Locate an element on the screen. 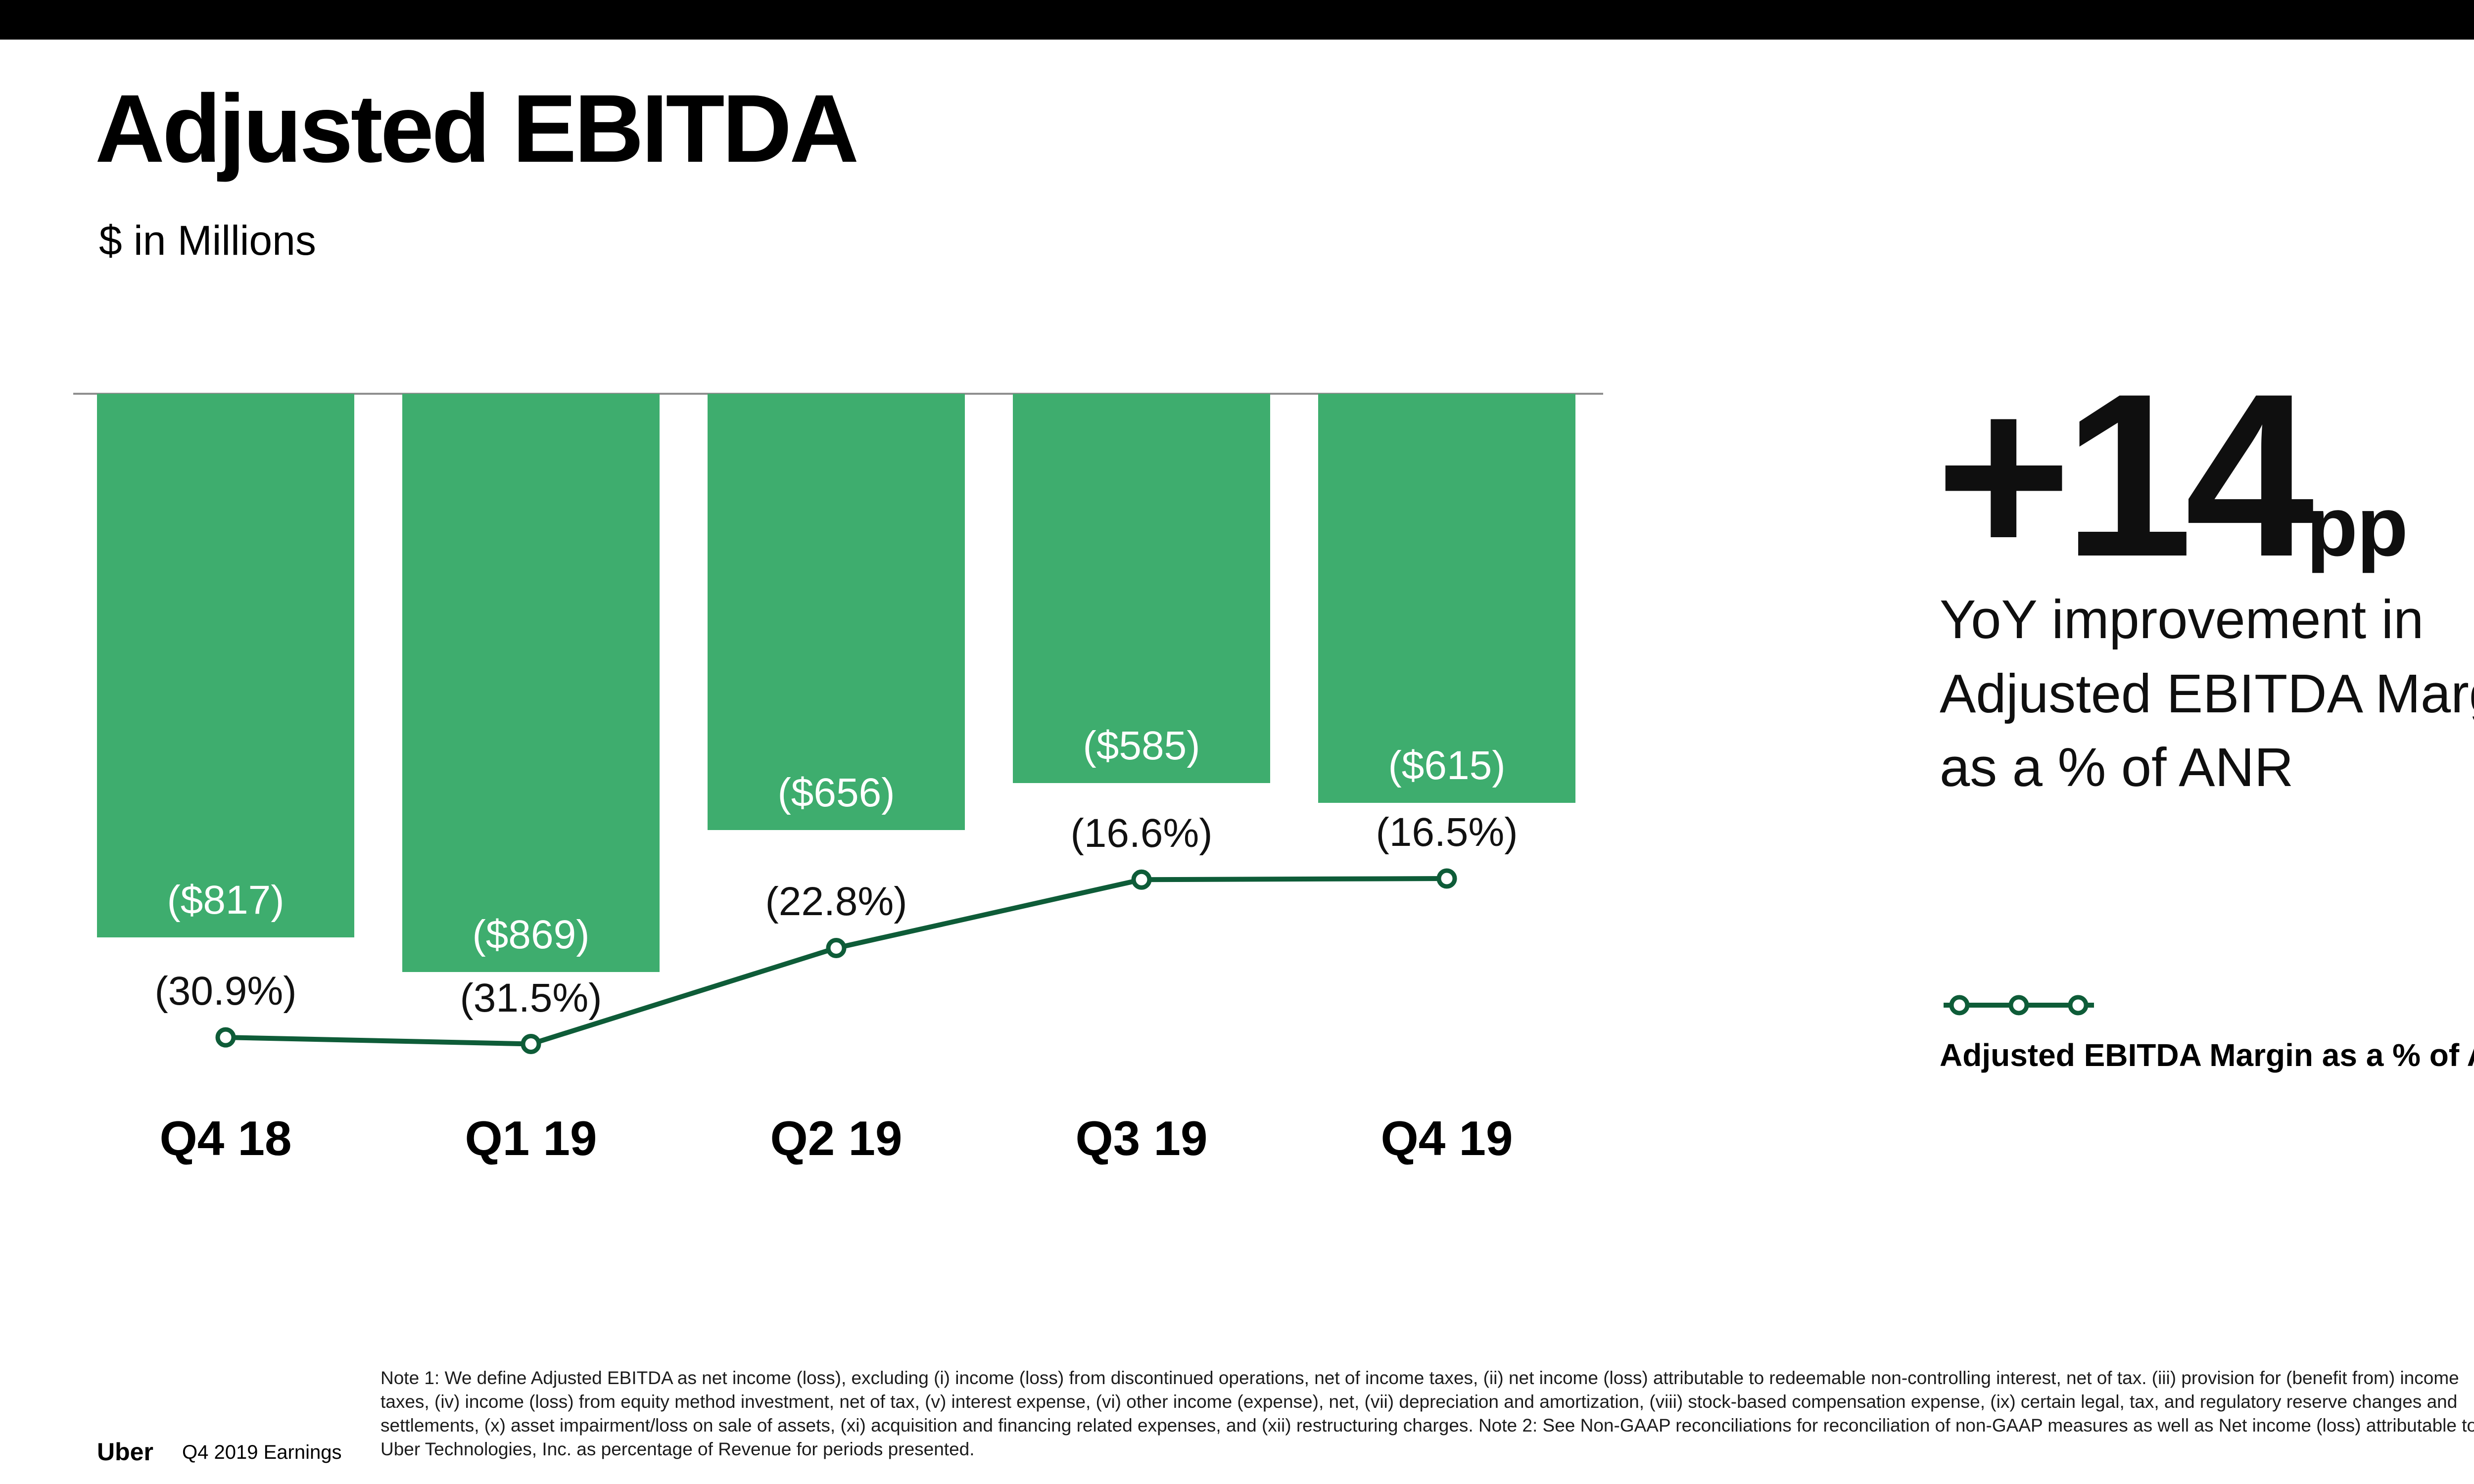  bar-value-label: ($817) is located at coordinates (226, 900).